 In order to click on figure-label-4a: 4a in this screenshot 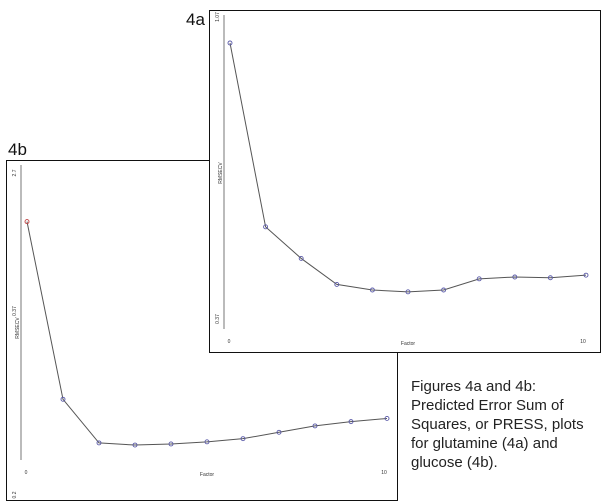, I will do `click(195, 19)`.